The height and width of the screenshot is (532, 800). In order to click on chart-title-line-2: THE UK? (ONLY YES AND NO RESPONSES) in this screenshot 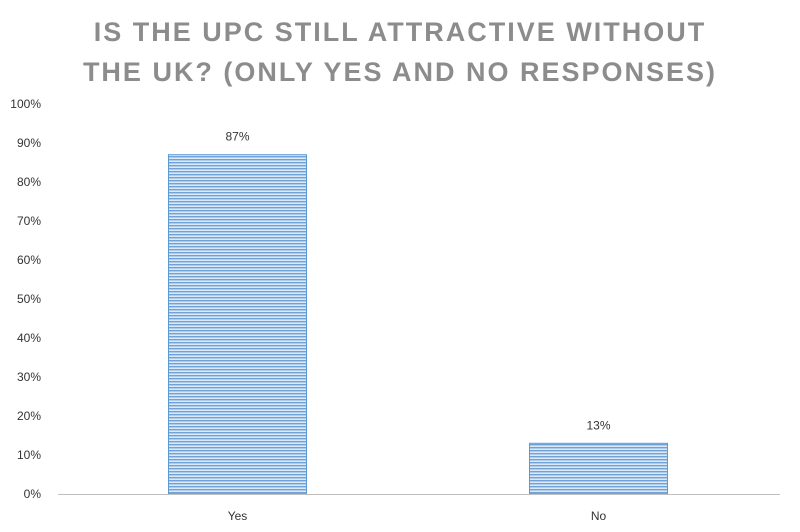, I will do `click(400, 72)`.